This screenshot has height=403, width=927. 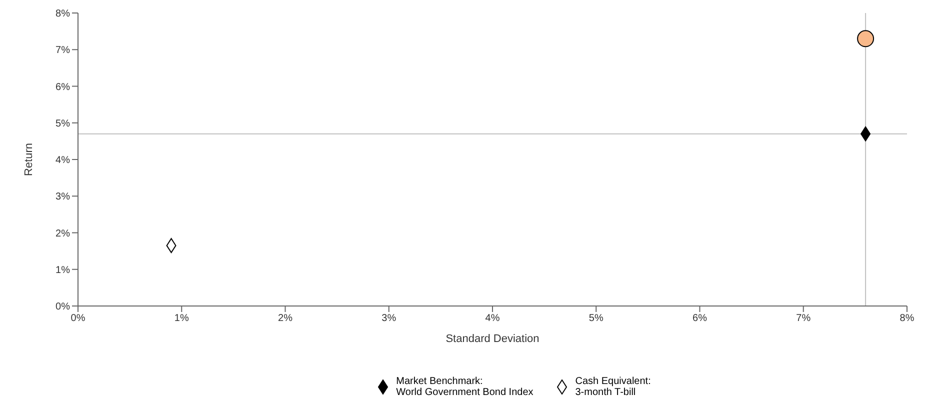 What do you see at coordinates (907, 318) in the screenshot?
I see `x-tick-label: 8%` at bounding box center [907, 318].